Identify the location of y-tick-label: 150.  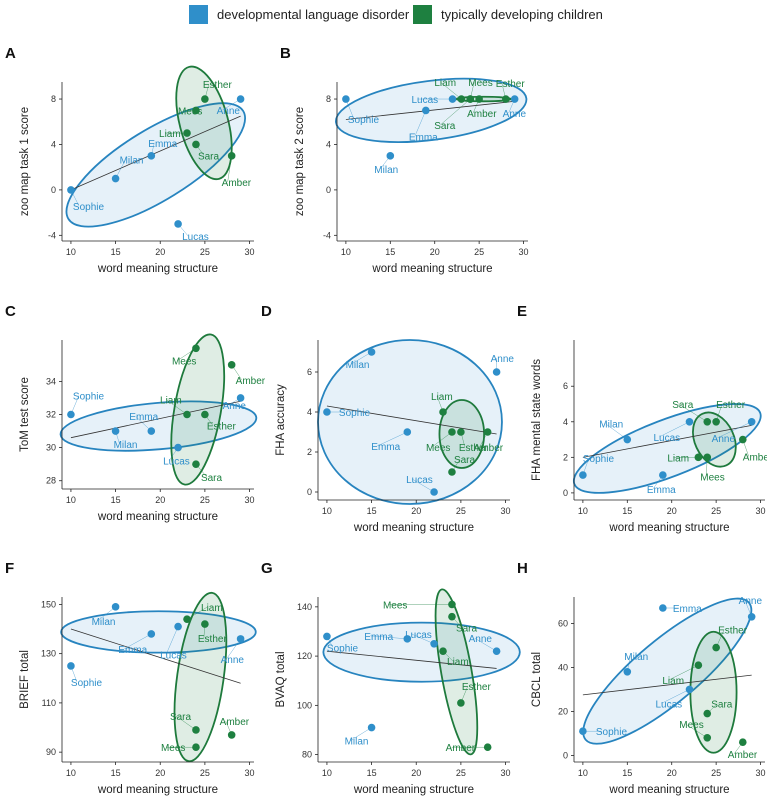
(48, 604).